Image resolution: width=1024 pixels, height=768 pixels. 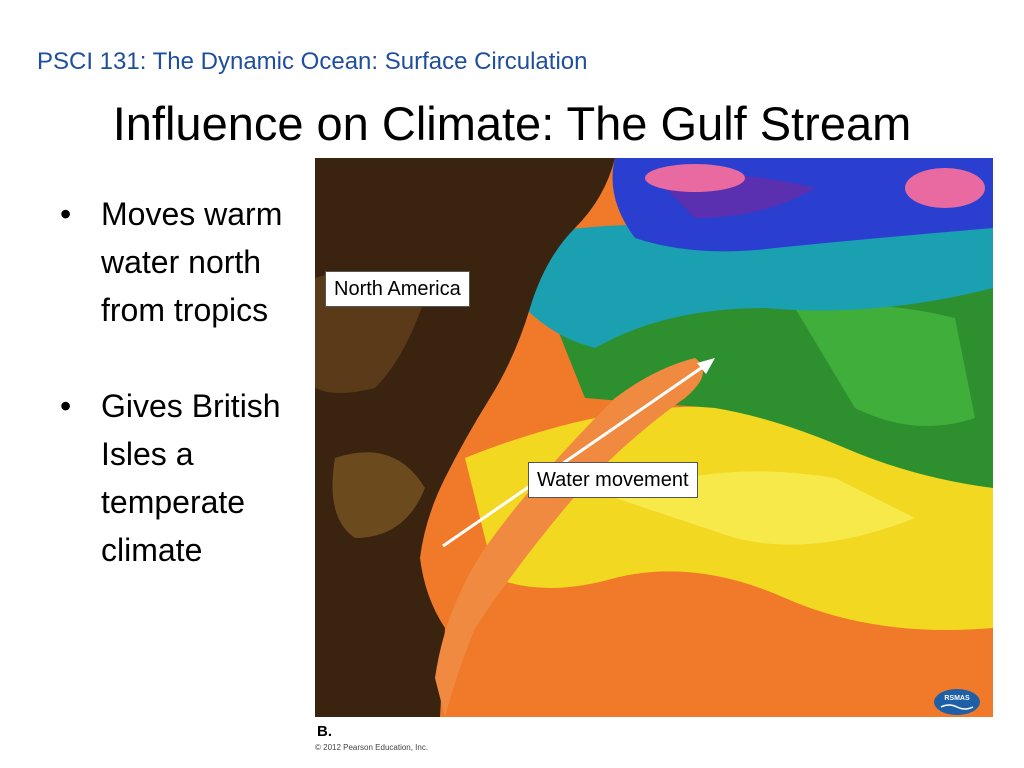 I want to click on bullet-item: • Moves warm water north from tropics, so click(x=185, y=262).